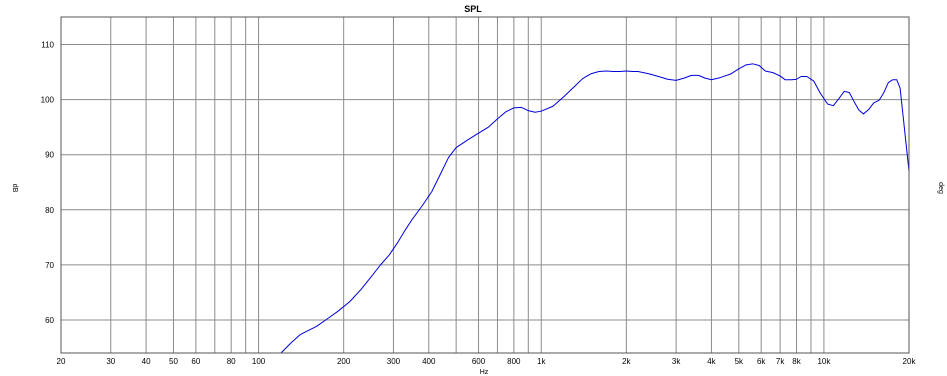 The height and width of the screenshot is (376, 947). What do you see at coordinates (394, 361) in the screenshot?
I see `x-tick-300: 300` at bounding box center [394, 361].